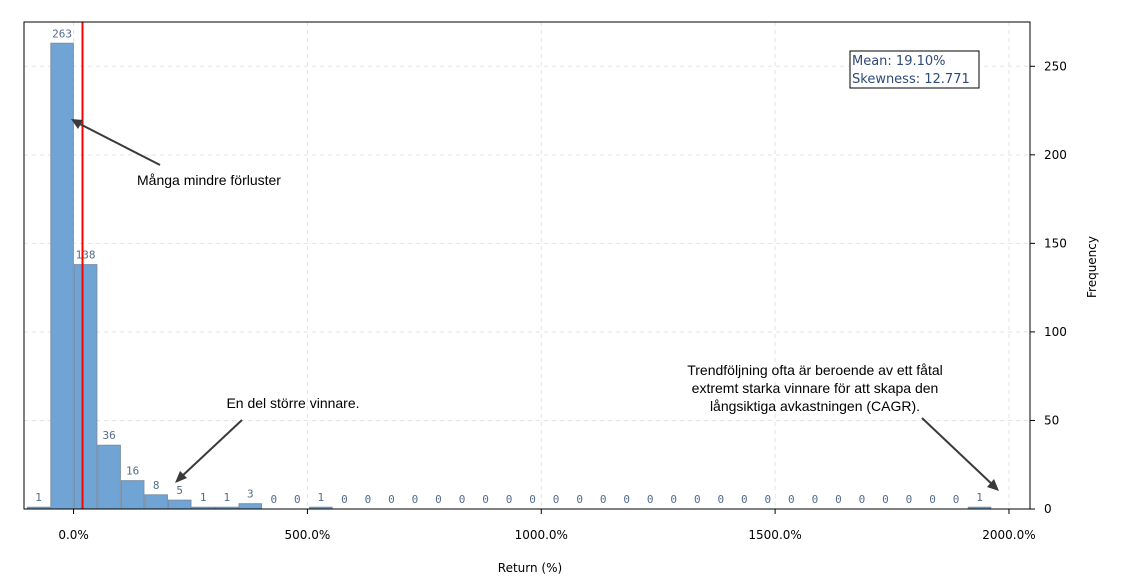 Image resolution: width=1121 pixels, height=588 pixels. What do you see at coordinates (815, 388) in the screenshot?
I see `annotation-text-trend-following-line2: extremt starka vinnare för att skapa den` at bounding box center [815, 388].